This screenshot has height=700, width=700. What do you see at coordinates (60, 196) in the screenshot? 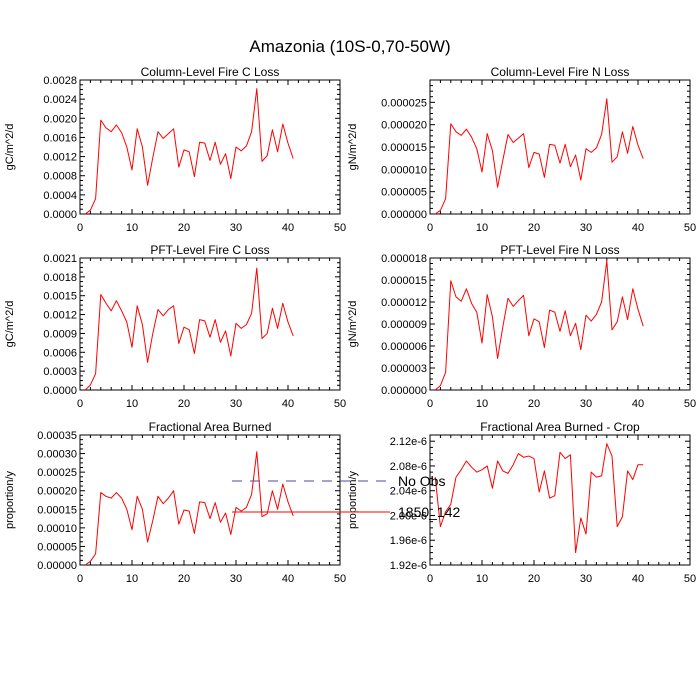
I see `y-tick-label: 0.0004` at bounding box center [60, 196].